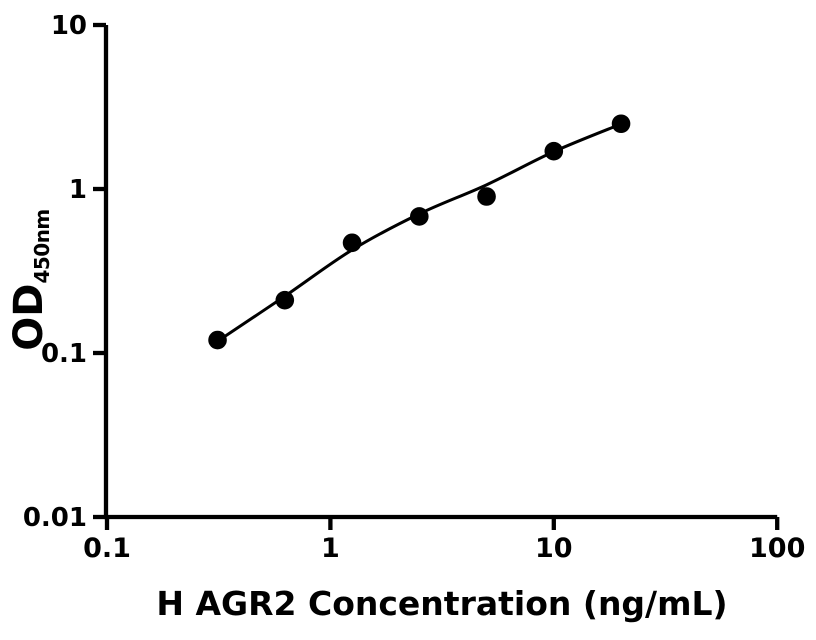  I want to click on y-axis-title: OD450nm, so click(30, 280).